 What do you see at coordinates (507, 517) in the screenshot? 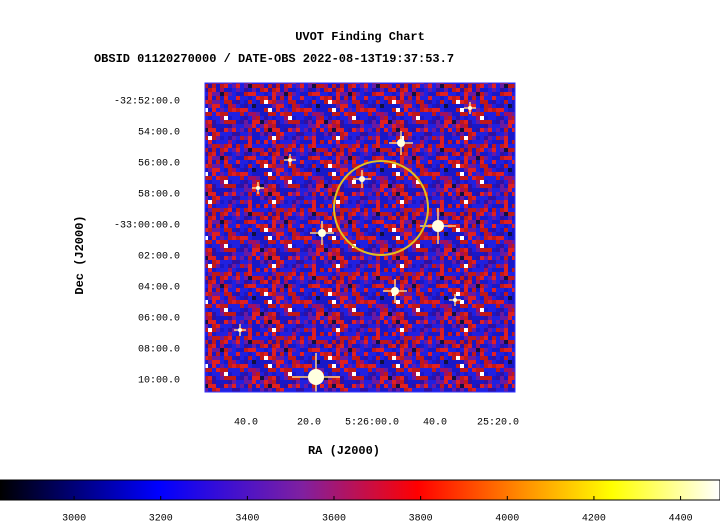
I see `colorbar-tick-label: 4000` at bounding box center [507, 517].